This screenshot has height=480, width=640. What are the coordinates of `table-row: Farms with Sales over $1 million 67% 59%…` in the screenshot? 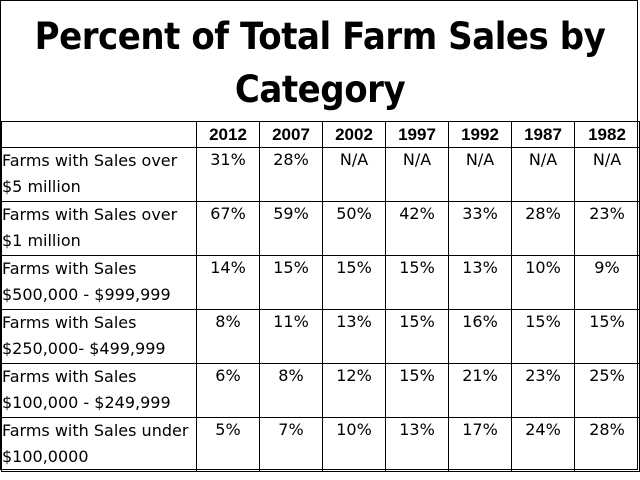 It's located at (320, 228).